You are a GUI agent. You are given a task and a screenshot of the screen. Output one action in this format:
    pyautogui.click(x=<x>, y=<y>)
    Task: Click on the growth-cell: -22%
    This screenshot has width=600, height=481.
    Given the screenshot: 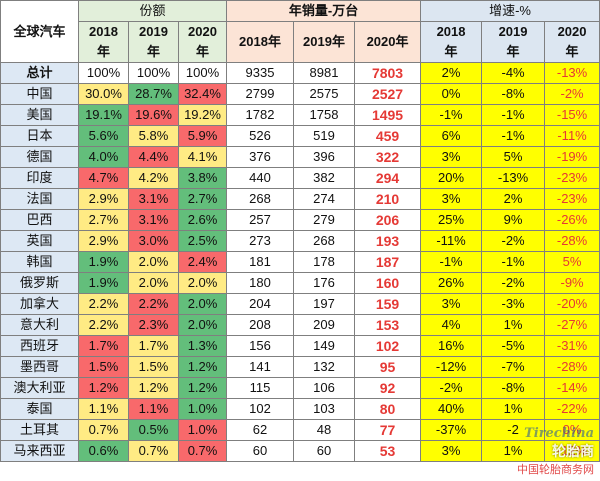 What is the action you would take?
    pyautogui.click(x=572, y=409)
    